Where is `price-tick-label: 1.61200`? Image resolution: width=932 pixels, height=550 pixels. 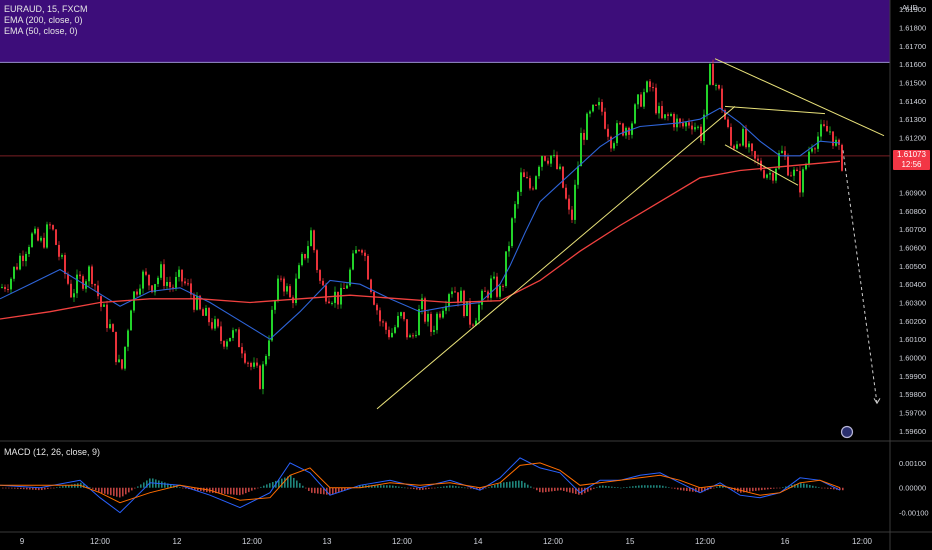
price-tick-label: 1.61200 is located at coordinates (912, 138).